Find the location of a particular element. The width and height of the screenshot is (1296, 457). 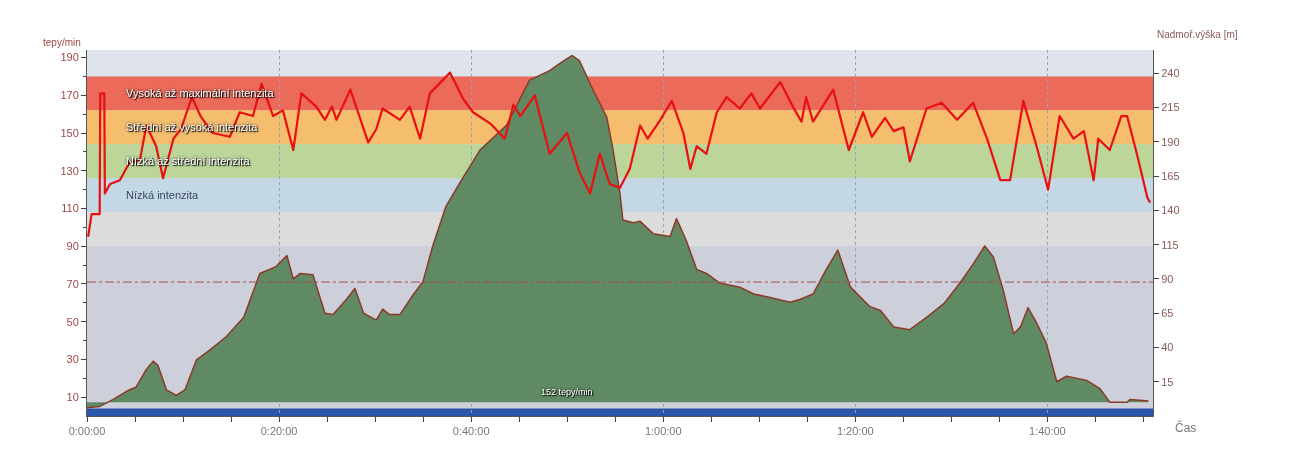

y2-tick-label: 15 is located at coordinates (1167, 381).